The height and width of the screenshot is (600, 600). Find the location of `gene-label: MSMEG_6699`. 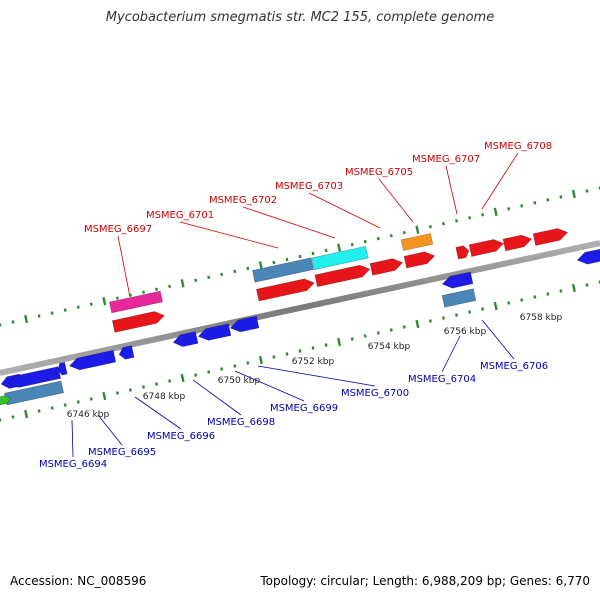

gene-label: MSMEG_6699 is located at coordinates (304, 408).